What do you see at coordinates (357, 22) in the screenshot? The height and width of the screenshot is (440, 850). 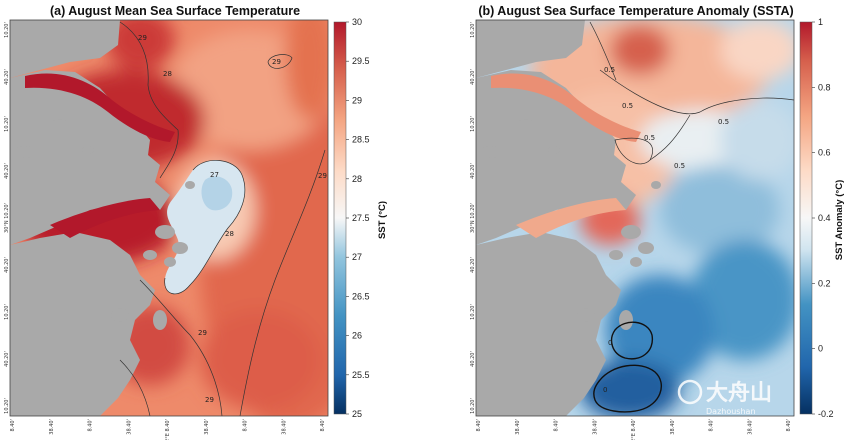 I see `colorbar-tick-label: 30` at bounding box center [357, 22].